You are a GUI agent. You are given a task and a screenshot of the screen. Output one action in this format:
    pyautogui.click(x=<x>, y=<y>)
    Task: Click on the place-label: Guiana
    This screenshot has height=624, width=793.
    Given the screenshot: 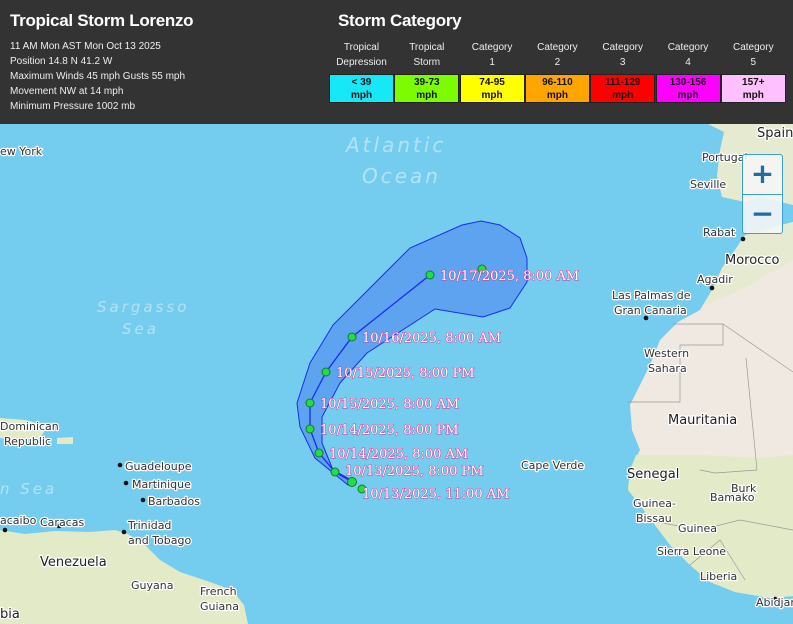 What is the action you would take?
    pyautogui.click(x=219, y=606)
    